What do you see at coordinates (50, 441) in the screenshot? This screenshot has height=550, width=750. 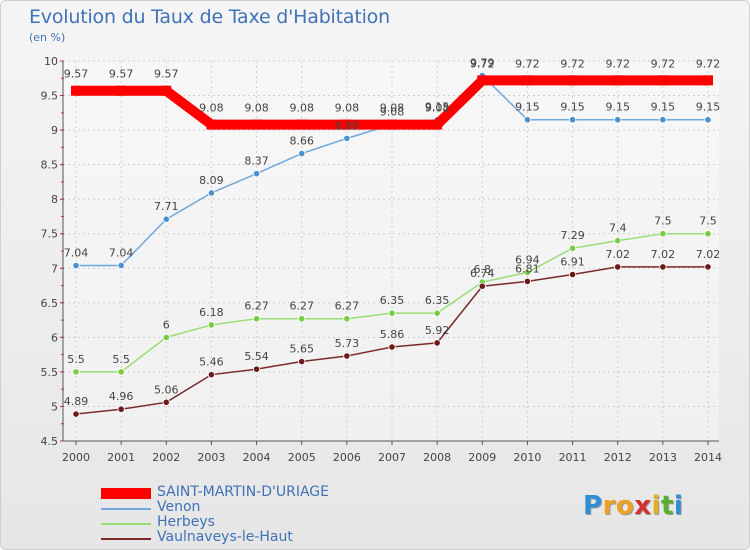 I see `y-tick-label: 4.5` at bounding box center [50, 441].